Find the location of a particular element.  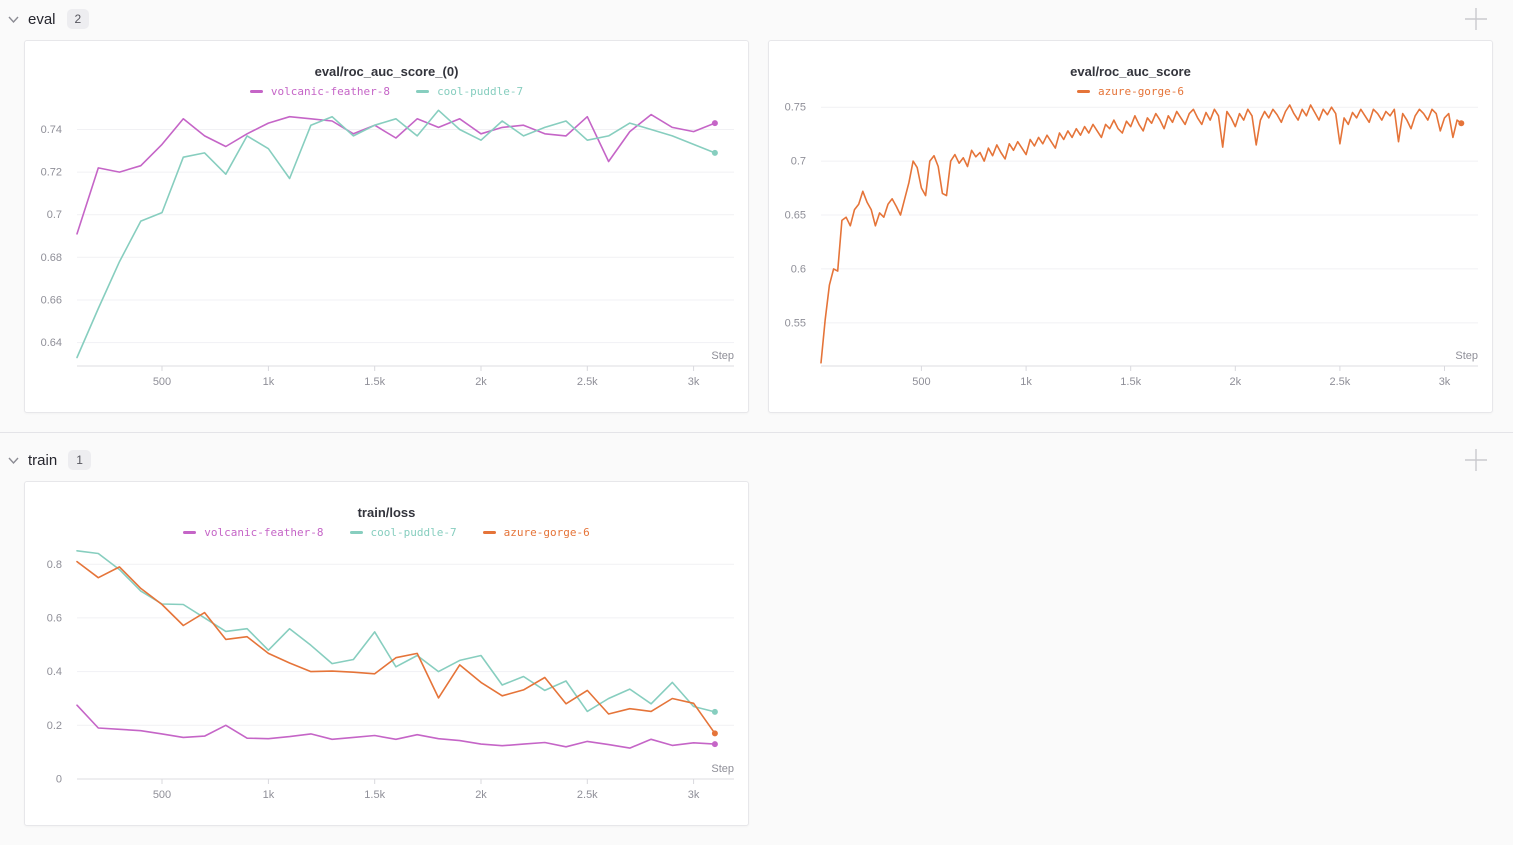

chart-legend: volcanic-feather-8 cool-puddle-7 is located at coordinates (386, 91).